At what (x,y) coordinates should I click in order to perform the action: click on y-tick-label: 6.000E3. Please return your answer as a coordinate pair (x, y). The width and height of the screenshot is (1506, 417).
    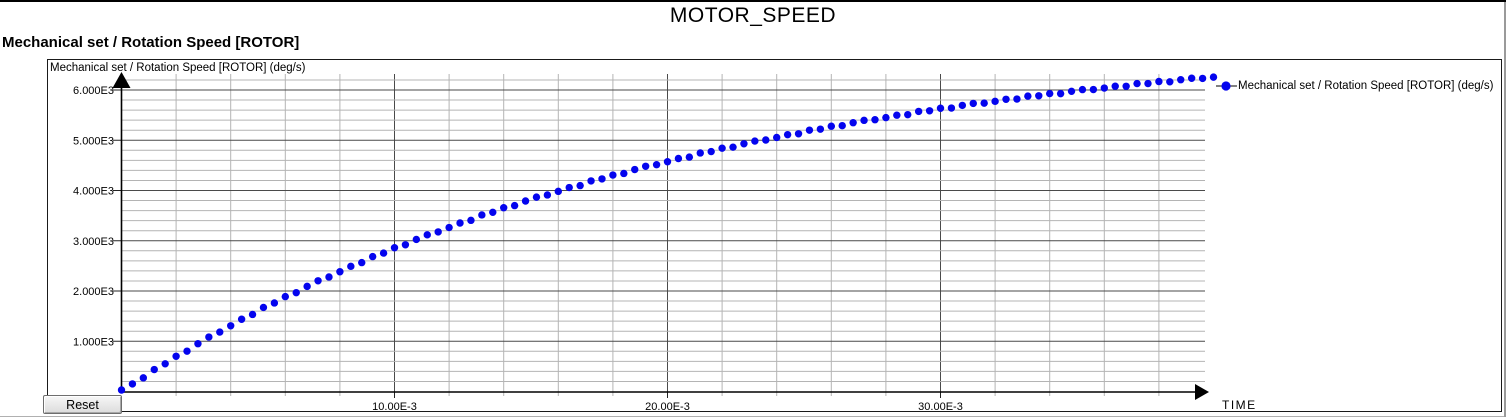
    Looking at the image, I should click on (93, 91).